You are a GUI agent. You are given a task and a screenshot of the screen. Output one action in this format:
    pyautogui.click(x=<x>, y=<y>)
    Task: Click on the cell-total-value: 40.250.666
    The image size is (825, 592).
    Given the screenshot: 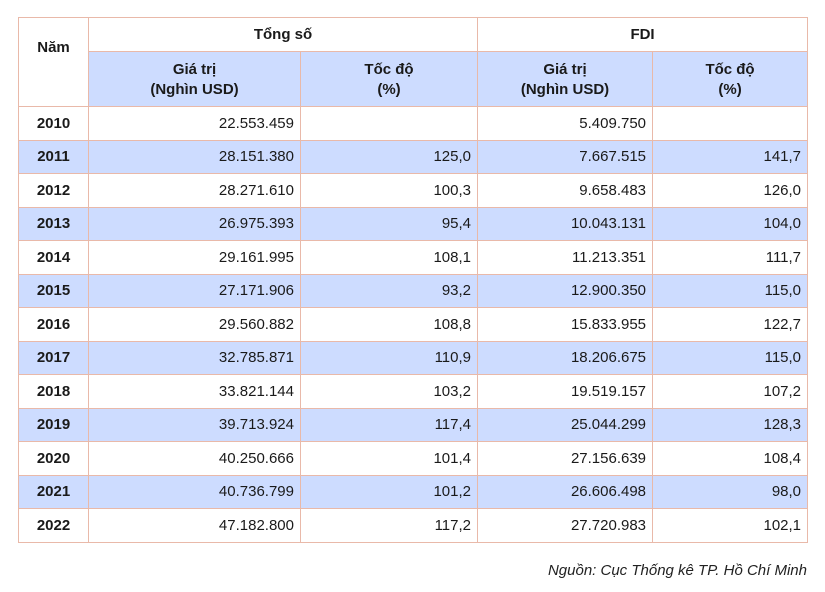 What is the action you would take?
    pyautogui.click(x=194, y=458)
    